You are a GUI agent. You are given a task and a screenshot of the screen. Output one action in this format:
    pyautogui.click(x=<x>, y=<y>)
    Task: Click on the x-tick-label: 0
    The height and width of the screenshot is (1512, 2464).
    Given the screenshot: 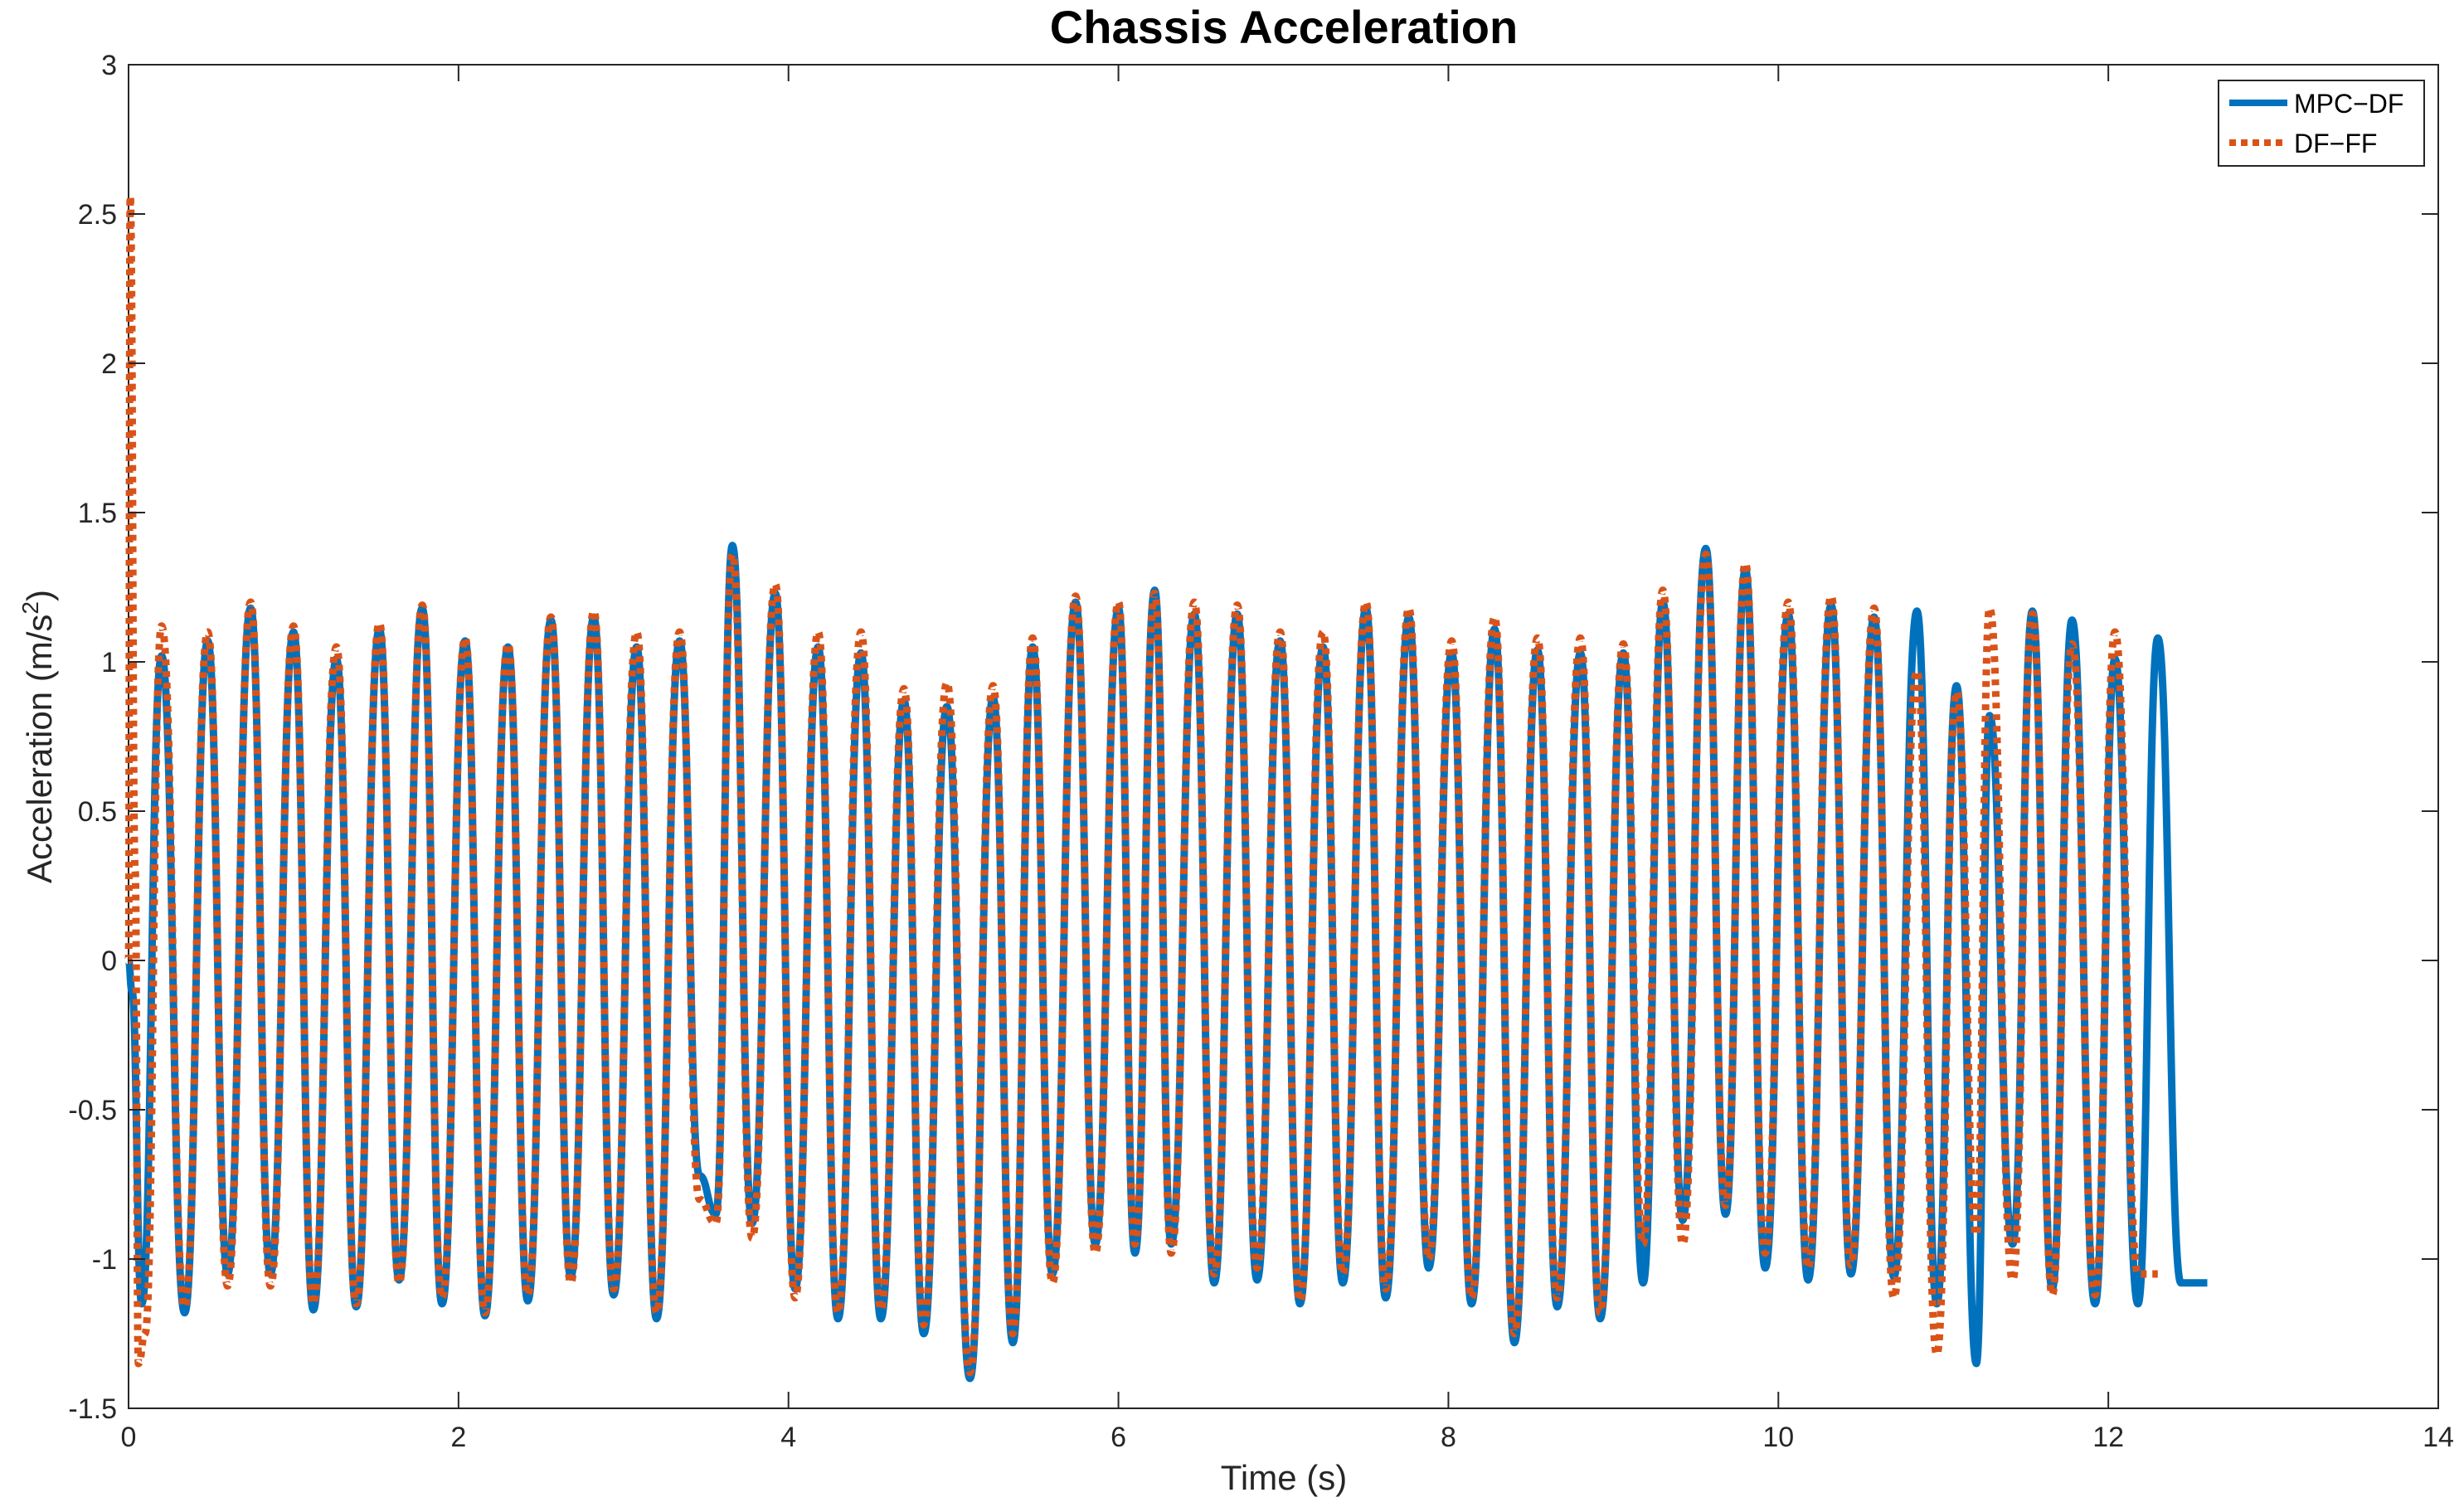 What is the action you would take?
    pyautogui.click(x=129, y=1437)
    